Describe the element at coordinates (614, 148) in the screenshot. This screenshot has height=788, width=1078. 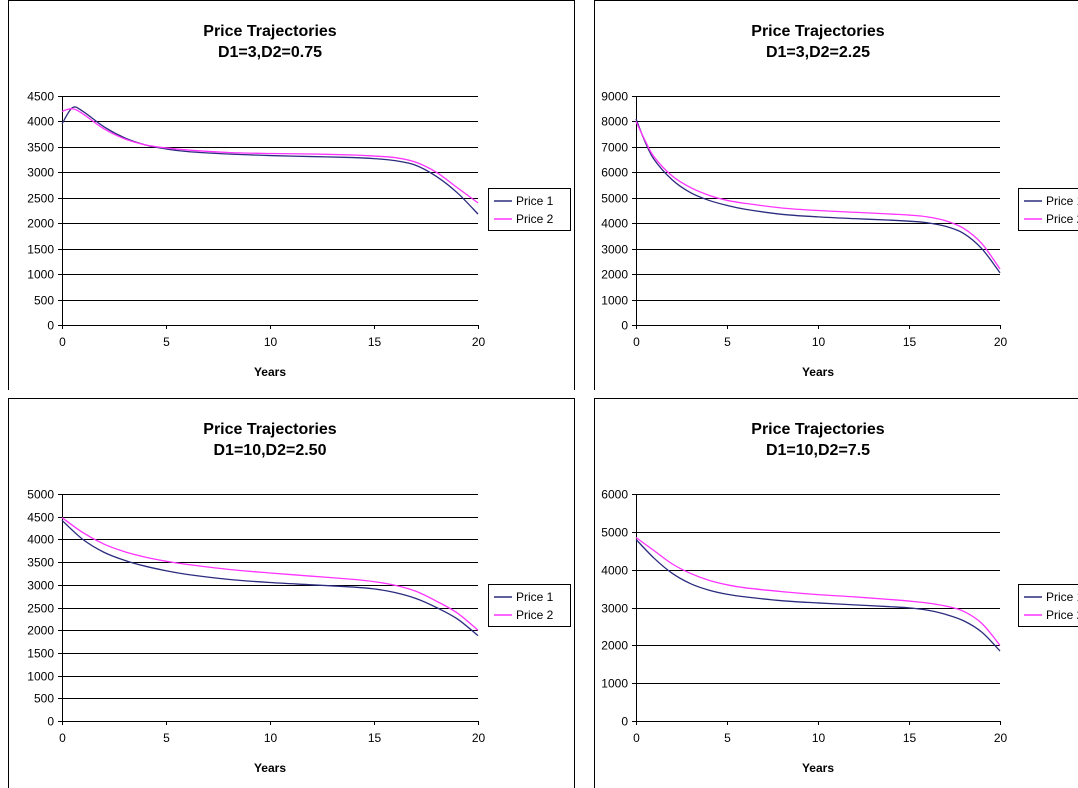
I see `y-tick-label: 7000` at that location.